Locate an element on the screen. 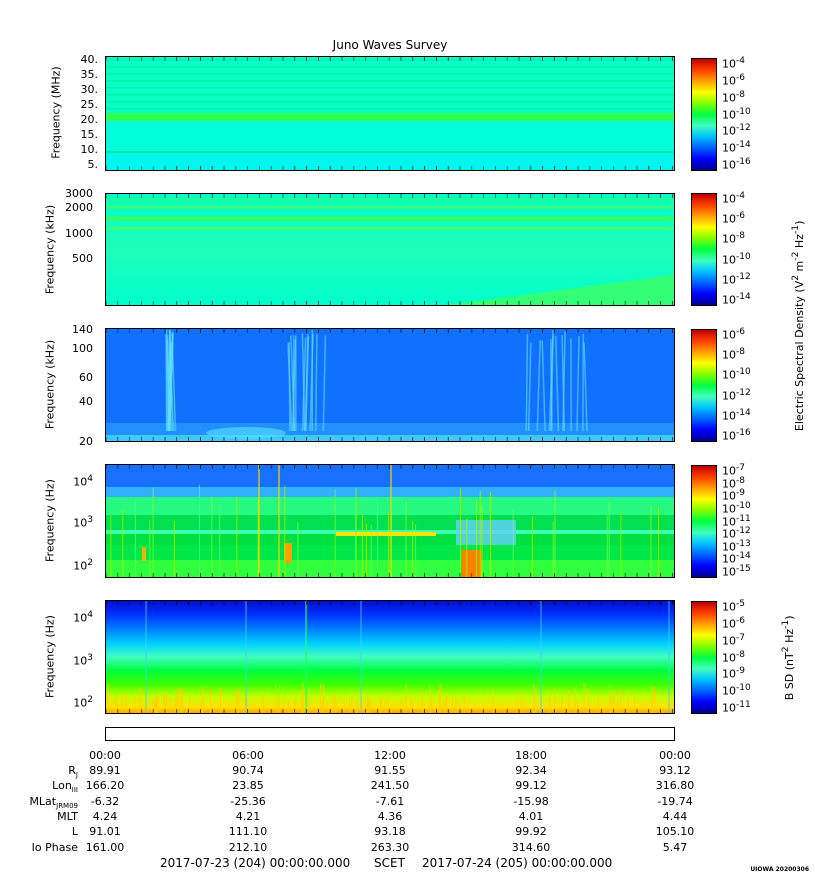 This screenshot has width=815, height=880. ephemeris-value: -25.36 is located at coordinates (248, 801).